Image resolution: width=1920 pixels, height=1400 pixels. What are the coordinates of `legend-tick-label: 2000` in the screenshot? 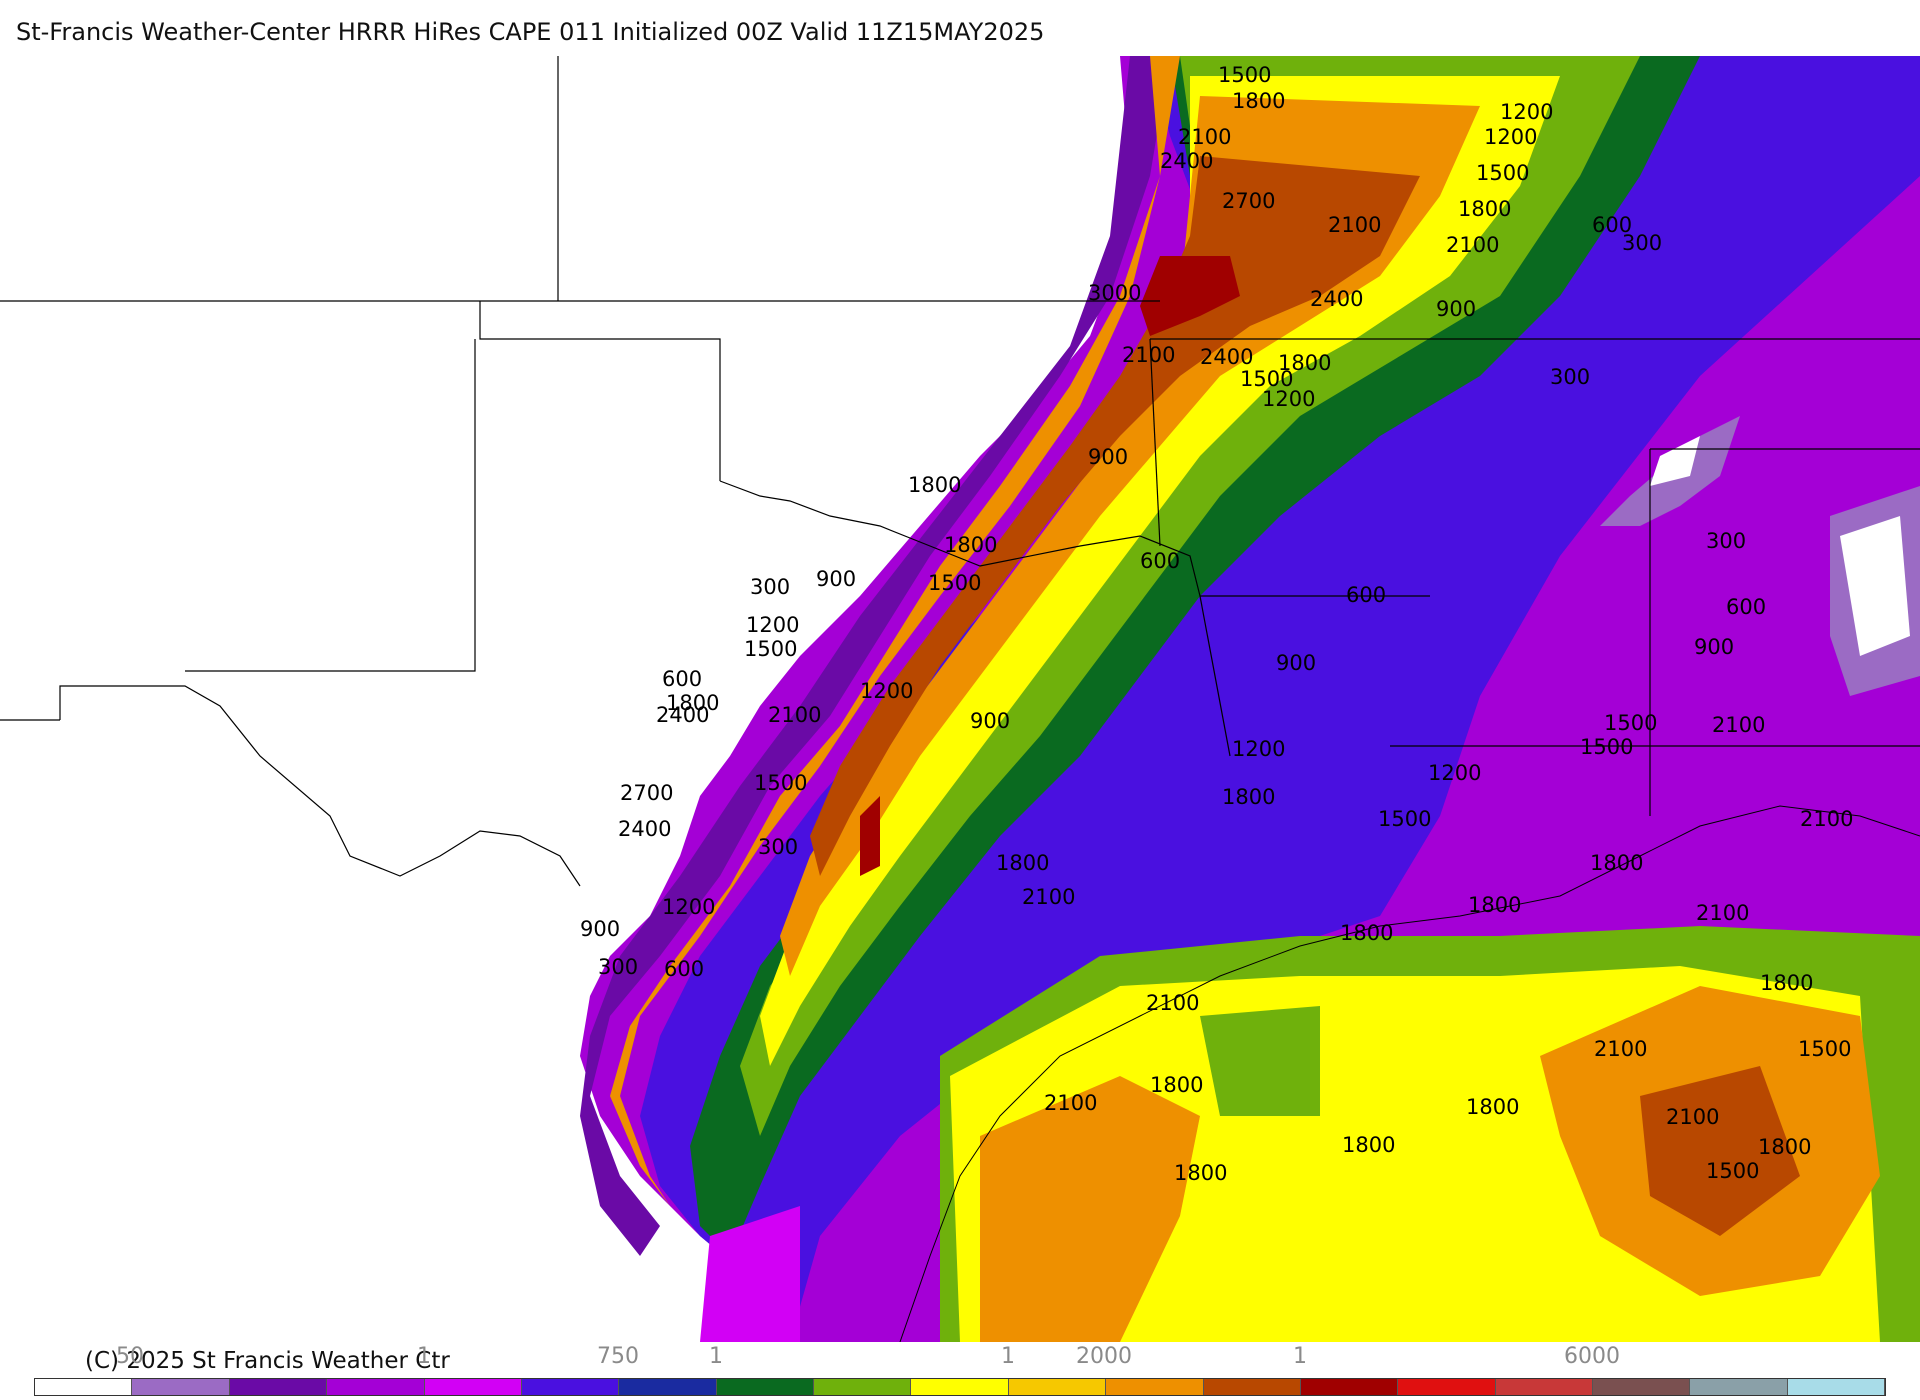 It's located at (1104, 1356).